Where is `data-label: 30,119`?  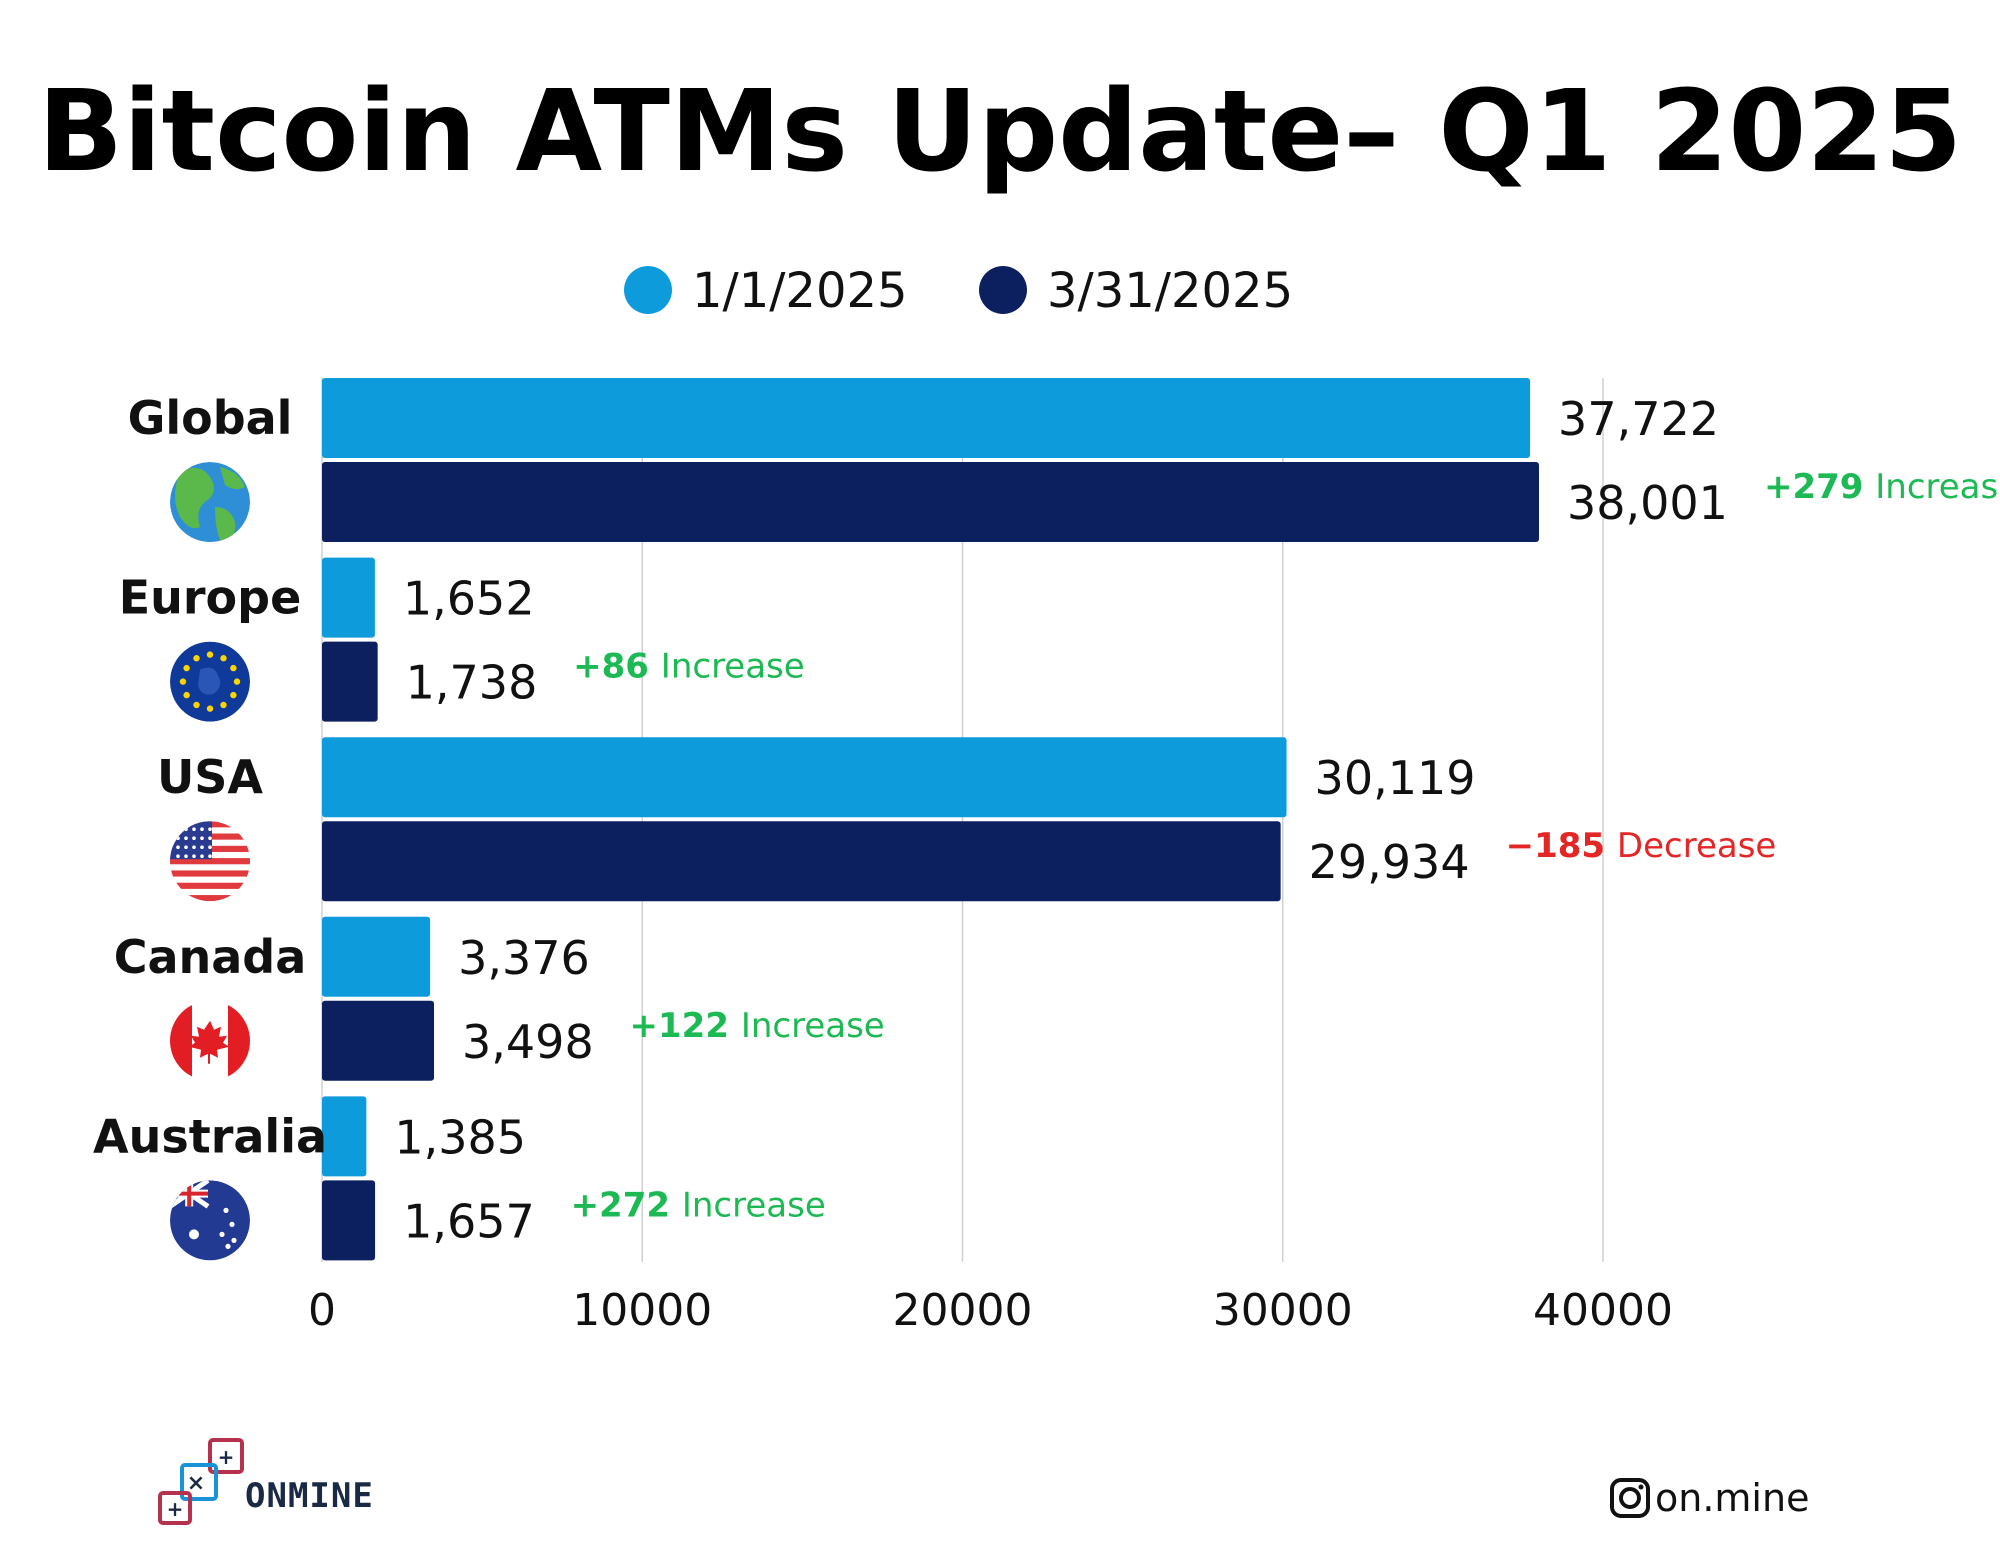 data-label: 30,119 is located at coordinates (1395, 778).